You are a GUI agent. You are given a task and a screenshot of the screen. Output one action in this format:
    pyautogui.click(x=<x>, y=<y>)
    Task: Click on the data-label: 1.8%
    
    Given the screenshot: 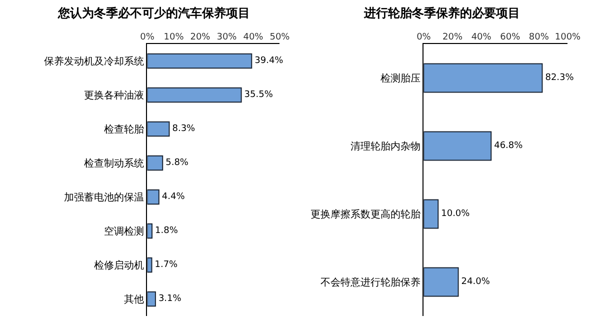 What is the action you would take?
    pyautogui.click(x=166, y=231)
    